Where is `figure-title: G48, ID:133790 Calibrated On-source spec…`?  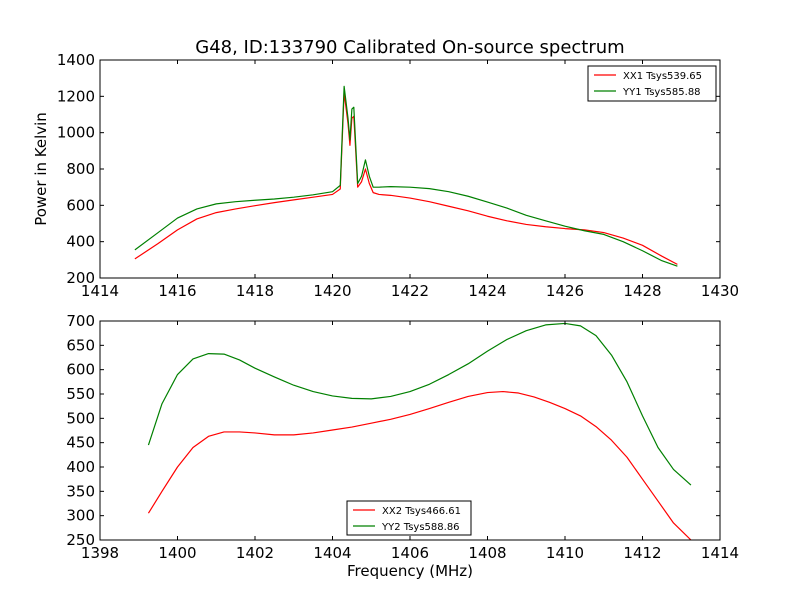 figure-title: G48, ID:133790 Calibrated On-source spec… is located at coordinates (409, 47).